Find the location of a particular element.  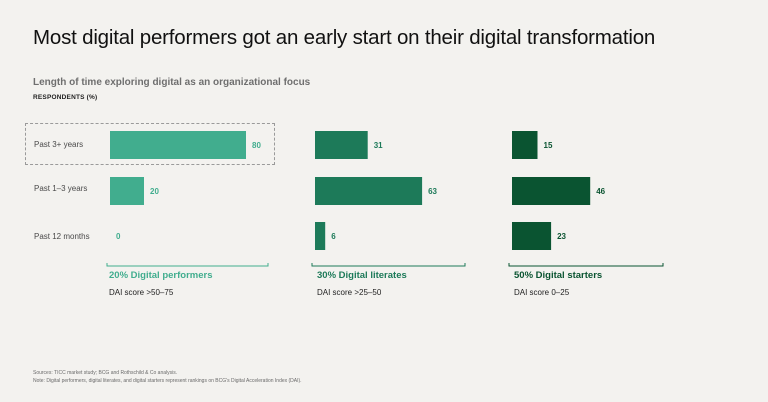

bar-literates-past-1-3-years is located at coordinates (369, 191).